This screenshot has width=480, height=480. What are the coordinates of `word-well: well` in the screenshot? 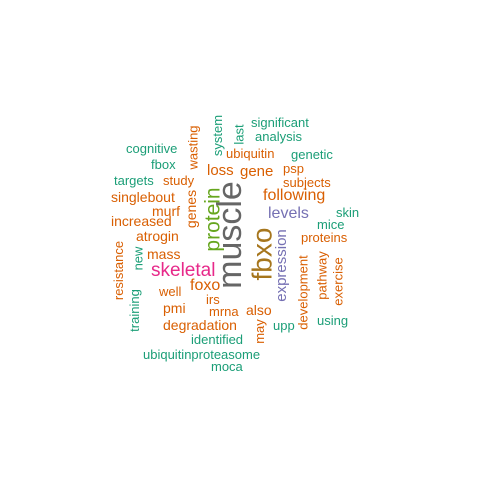 It's located at (170, 291).